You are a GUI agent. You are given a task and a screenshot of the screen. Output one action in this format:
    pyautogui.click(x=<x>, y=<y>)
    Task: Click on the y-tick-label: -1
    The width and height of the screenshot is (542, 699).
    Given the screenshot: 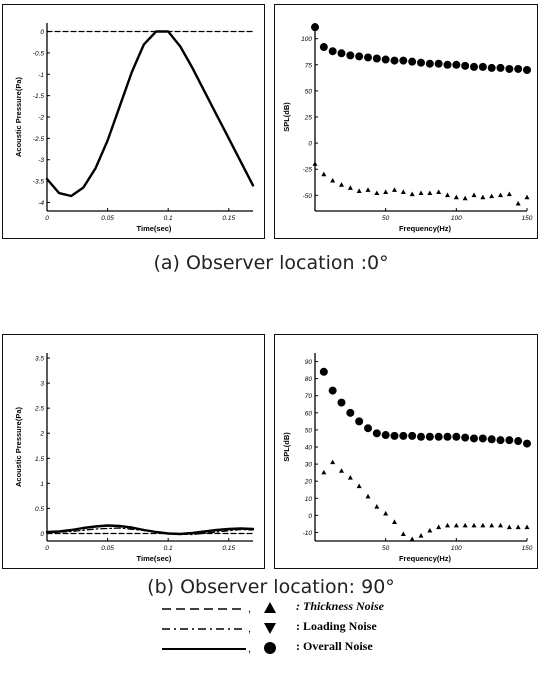 What is the action you would take?
    pyautogui.click(x=41, y=75)
    